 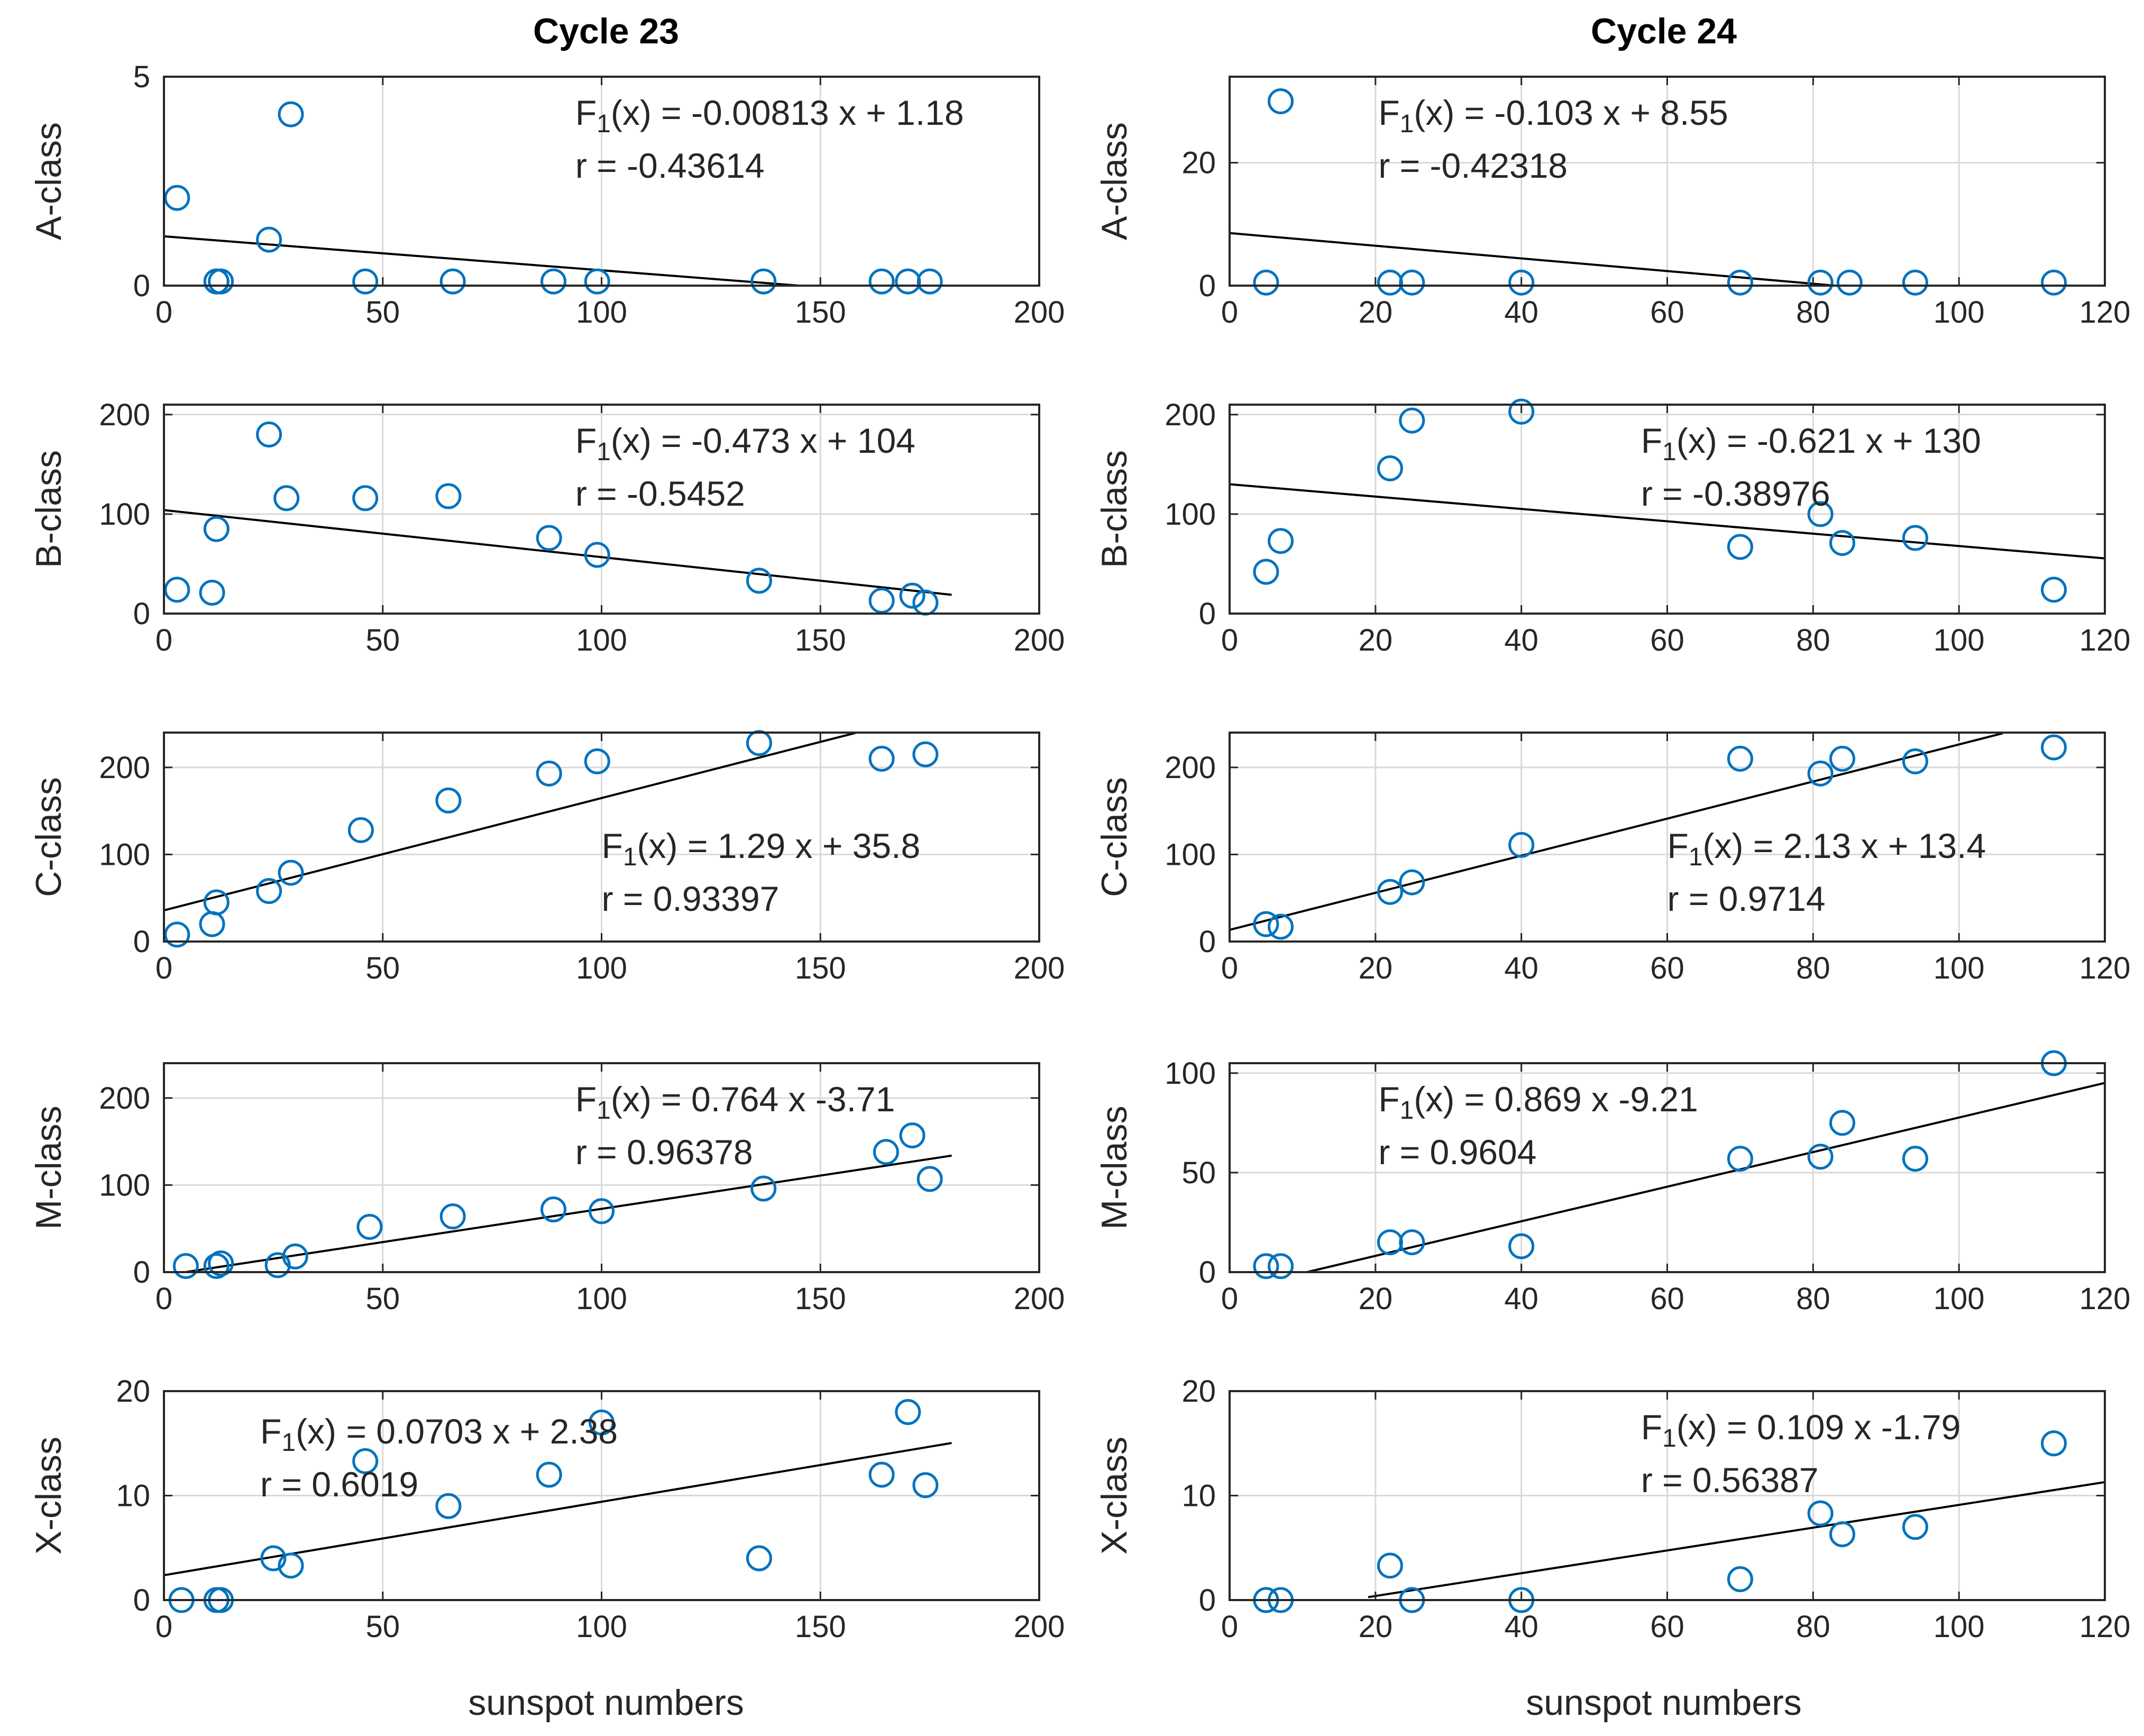 I want to click on y-axis-label: C-class, so click(x=49, y=837).